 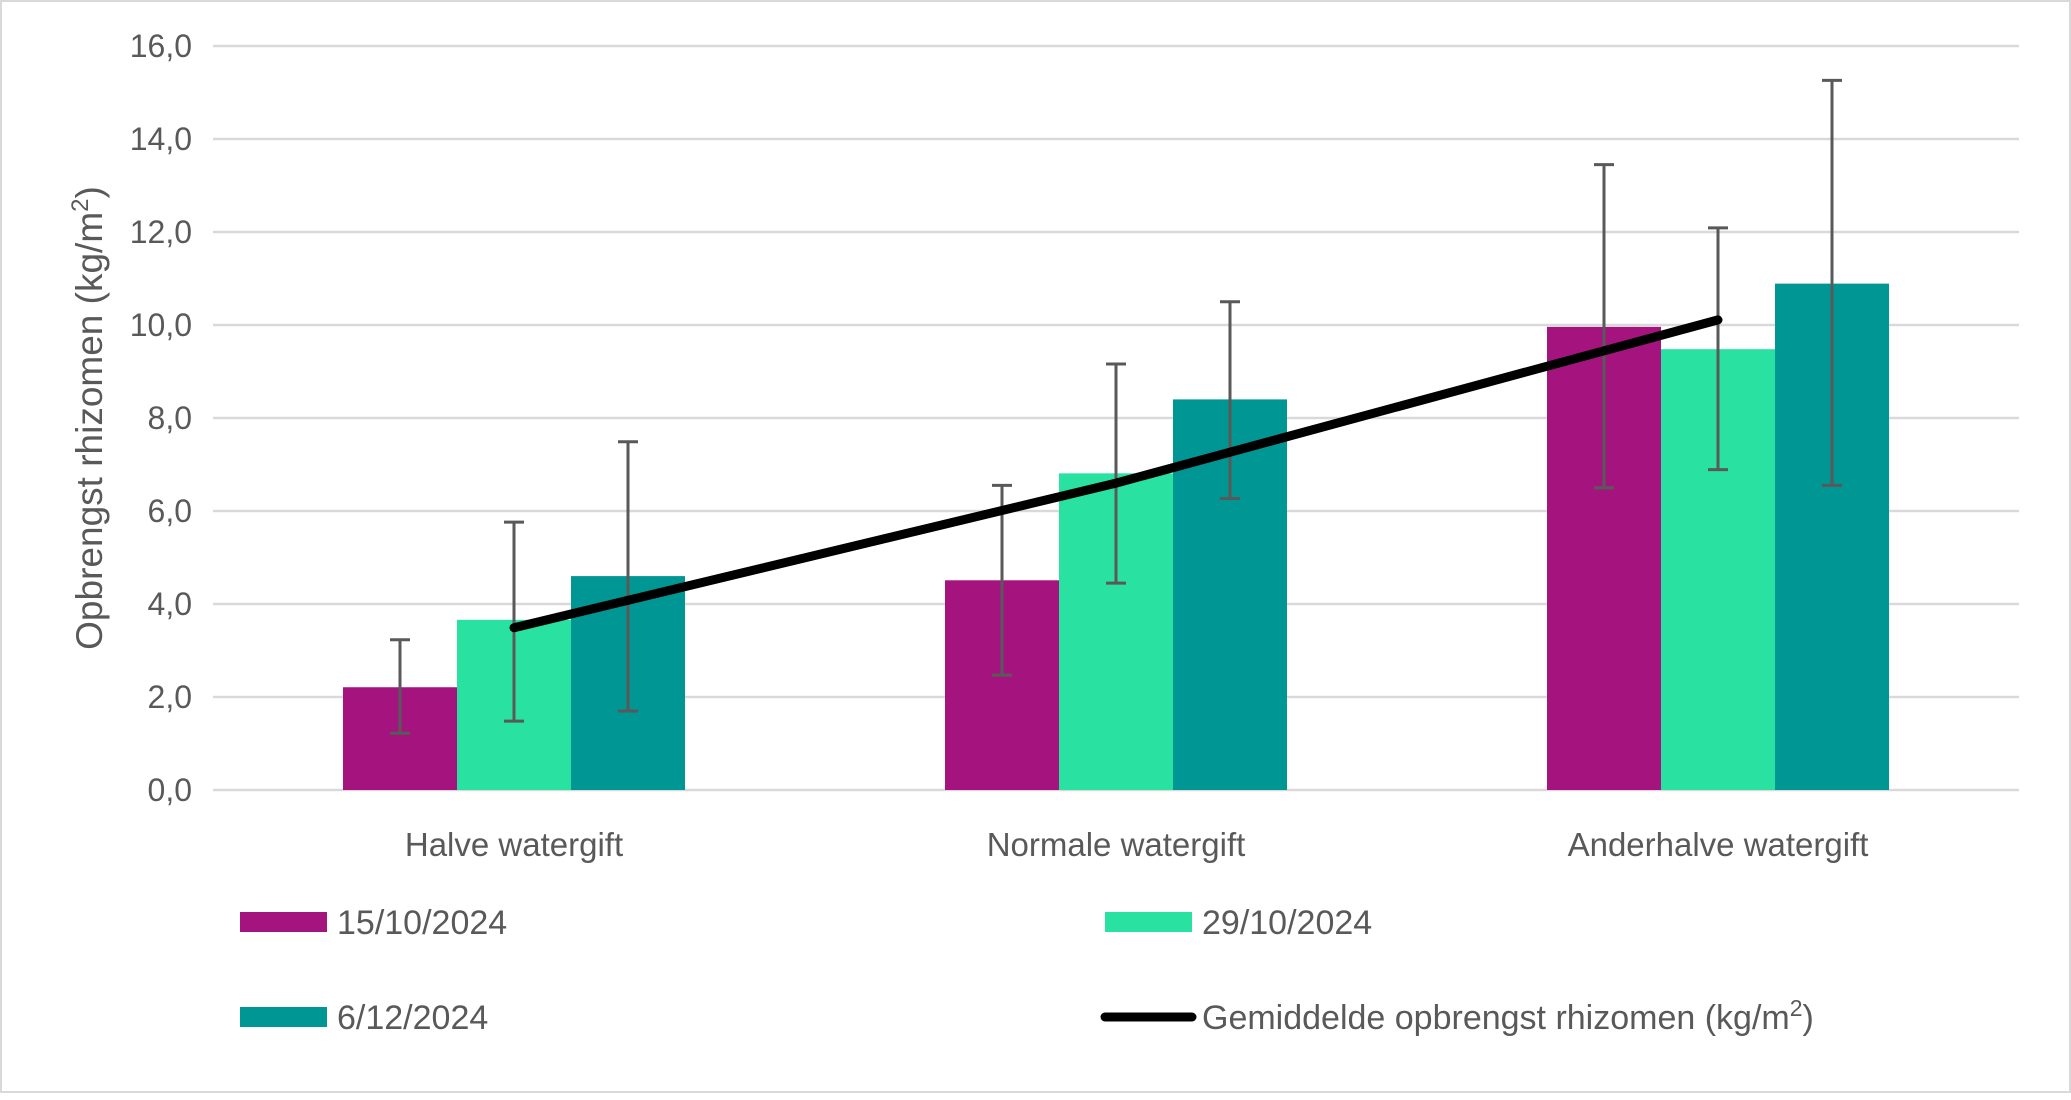 I want to click on y-tick-label: 8,0, so click(x=170, y=418).